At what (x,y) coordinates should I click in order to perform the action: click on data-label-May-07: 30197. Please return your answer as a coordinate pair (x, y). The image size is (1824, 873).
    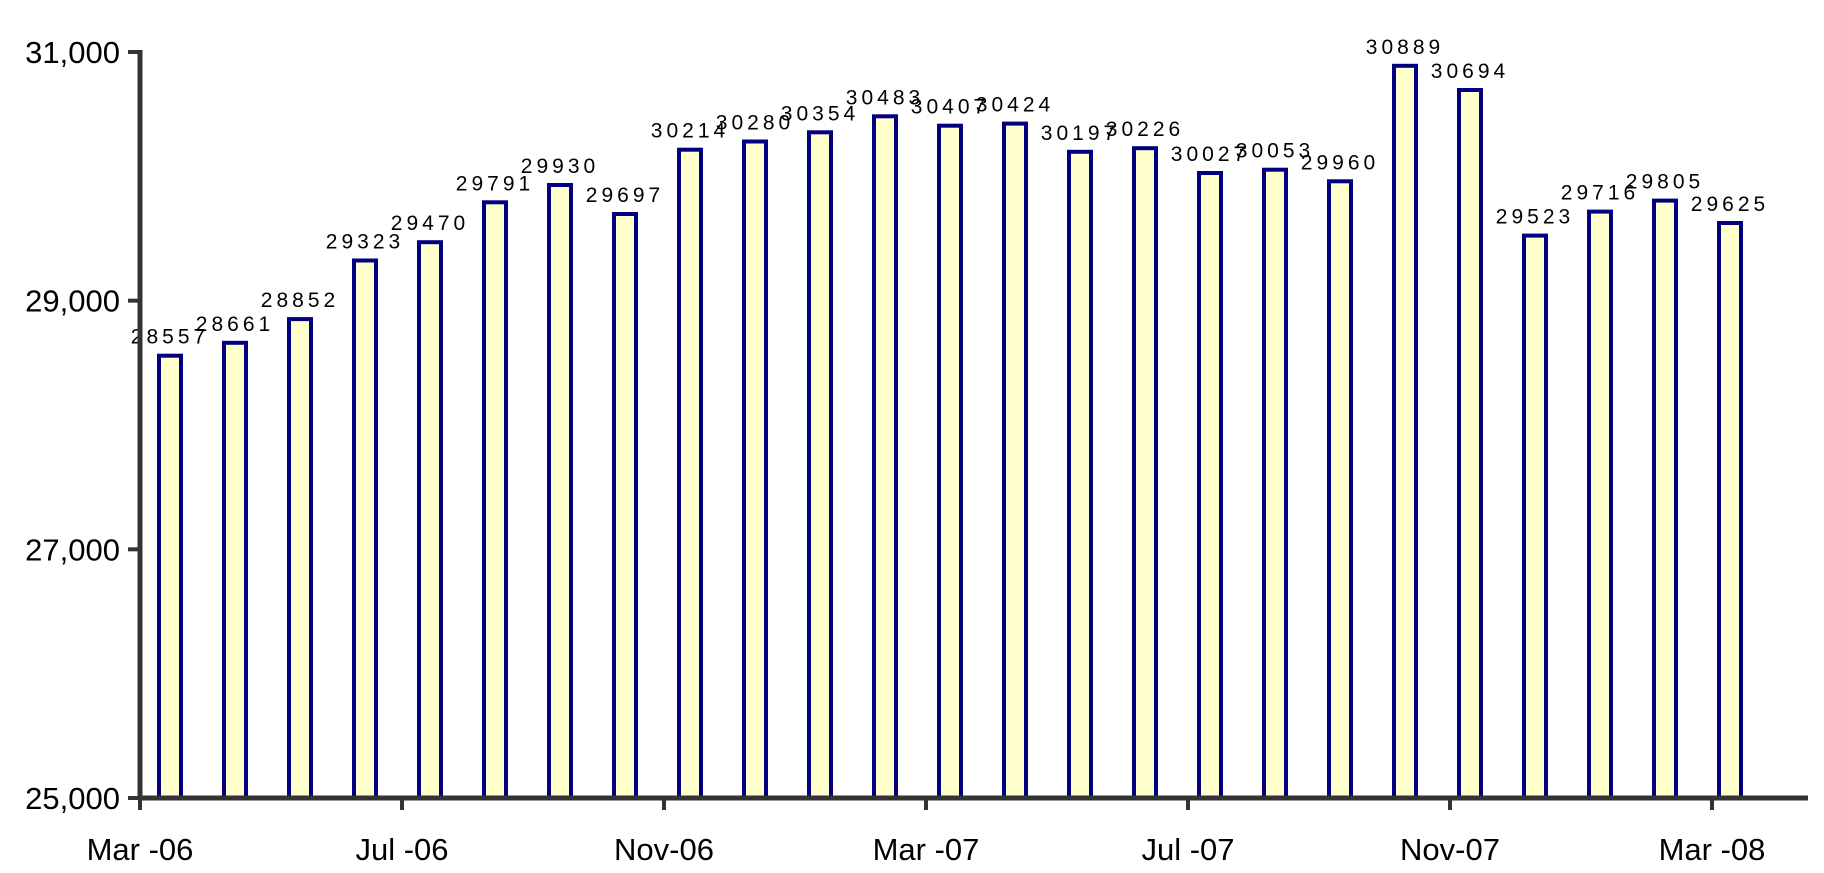
    Looking at the image, I should click on (1080, 133).